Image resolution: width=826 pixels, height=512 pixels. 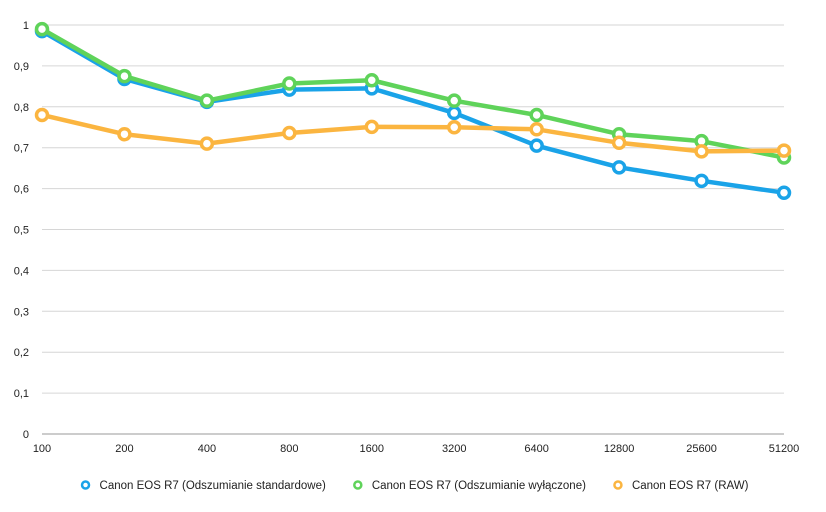 I want to click on y-tick-label: 0,4, so click(x=21, y=271).